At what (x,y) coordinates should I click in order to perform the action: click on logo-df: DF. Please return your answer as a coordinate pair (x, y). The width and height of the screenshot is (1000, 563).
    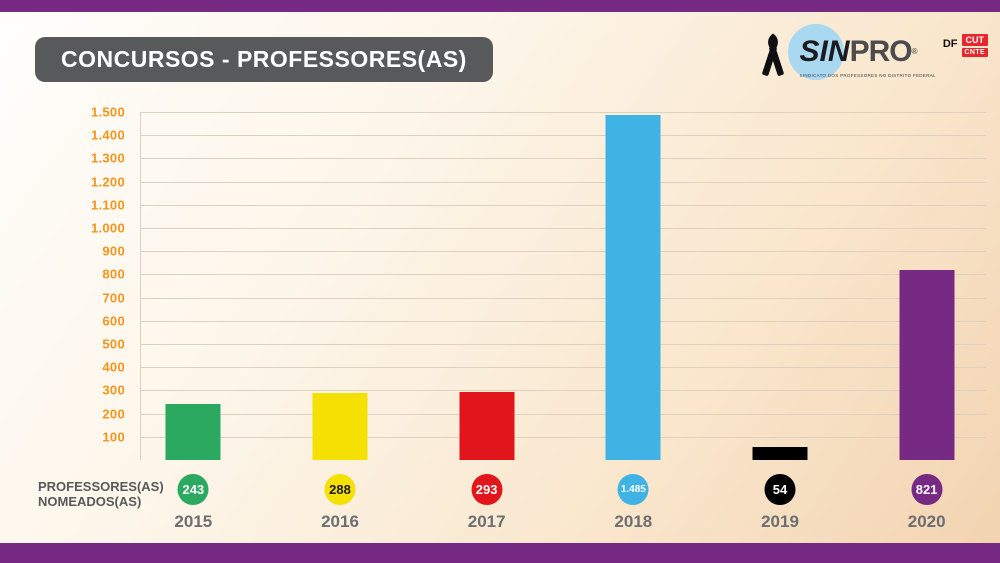
    Looking at the image, I should click on (950, 44).